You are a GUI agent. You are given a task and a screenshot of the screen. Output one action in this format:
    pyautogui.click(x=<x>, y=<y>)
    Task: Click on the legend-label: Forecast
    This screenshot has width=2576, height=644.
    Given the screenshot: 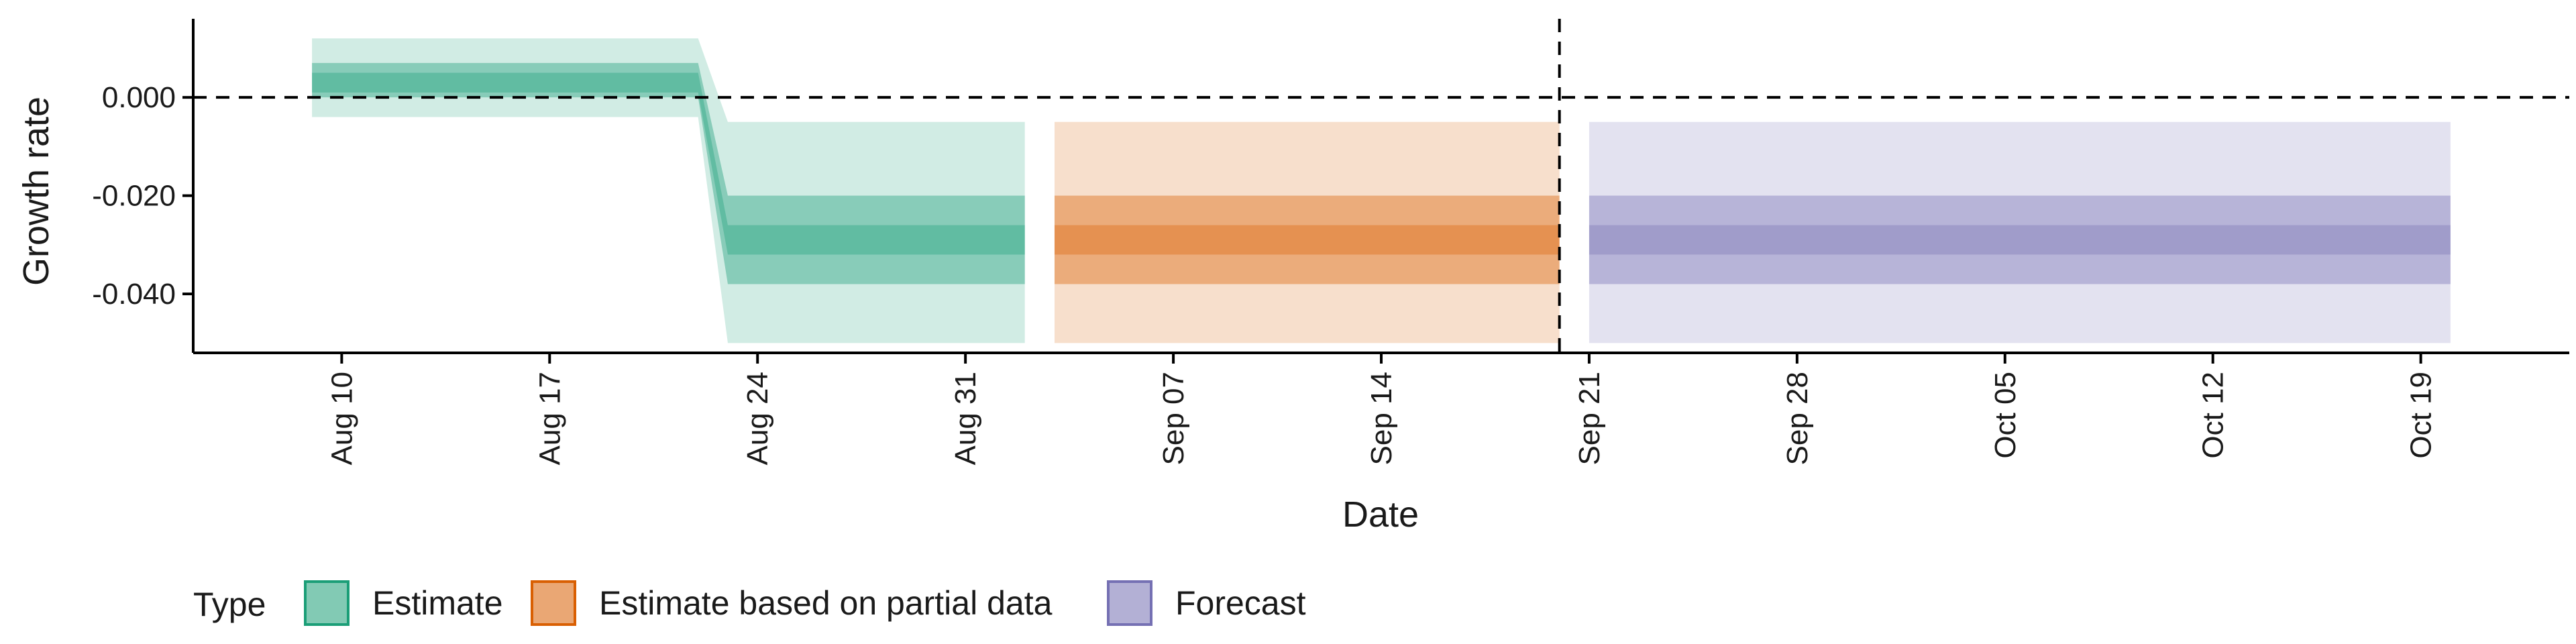 What is the action you would take?
    pyautogui.click(x=1240, y=603)
    